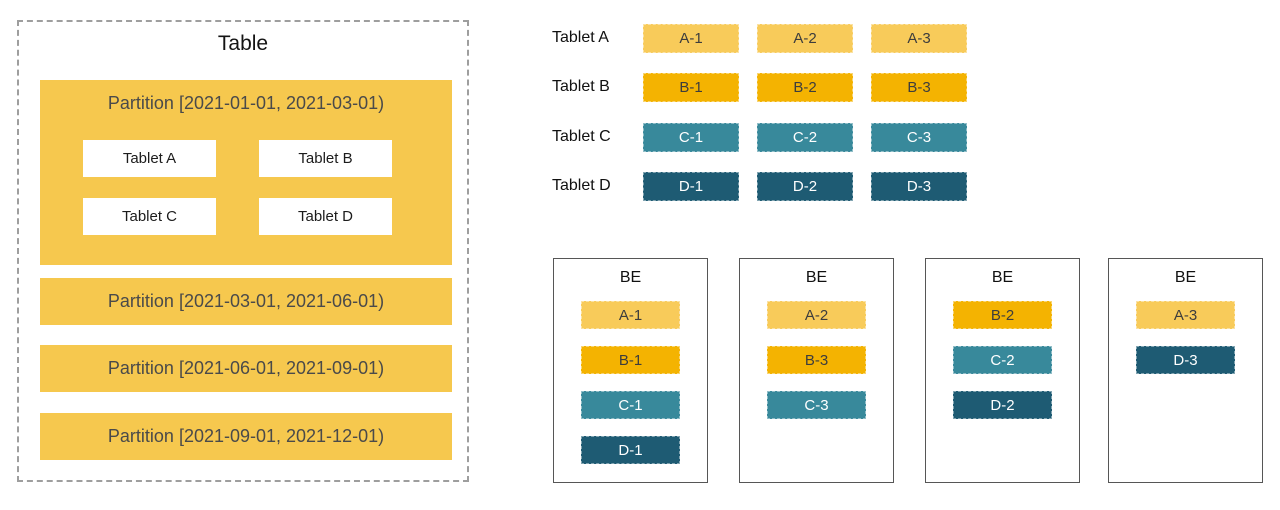  Describe the element at coordinates (919, 87) in the screenshot. I see `replica-chip: B-3` at that location.